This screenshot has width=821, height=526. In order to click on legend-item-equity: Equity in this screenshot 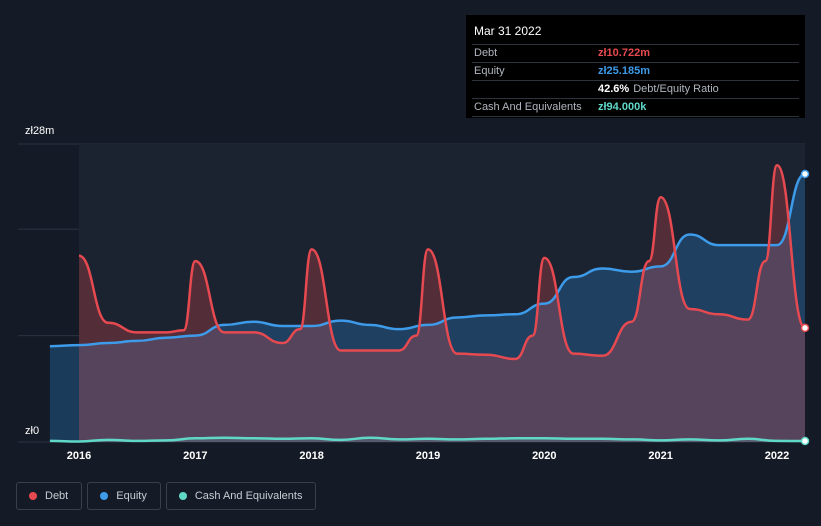, I will do `click(124, 496)`.